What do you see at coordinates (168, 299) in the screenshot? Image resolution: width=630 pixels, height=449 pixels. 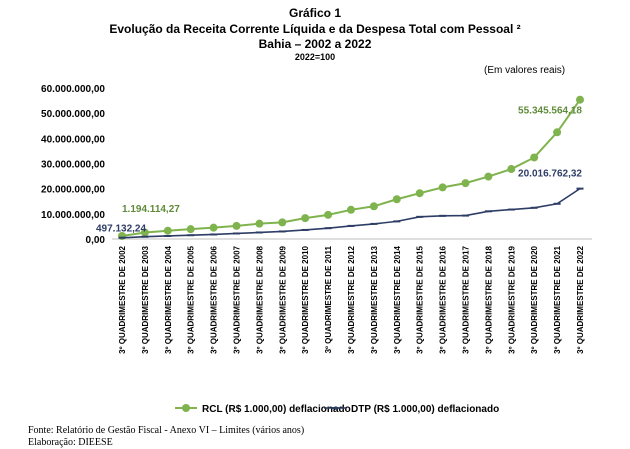 I see `x-tick-label: 3º QUADRIMESTRE DE 2004` at bounding box center [168, 299].